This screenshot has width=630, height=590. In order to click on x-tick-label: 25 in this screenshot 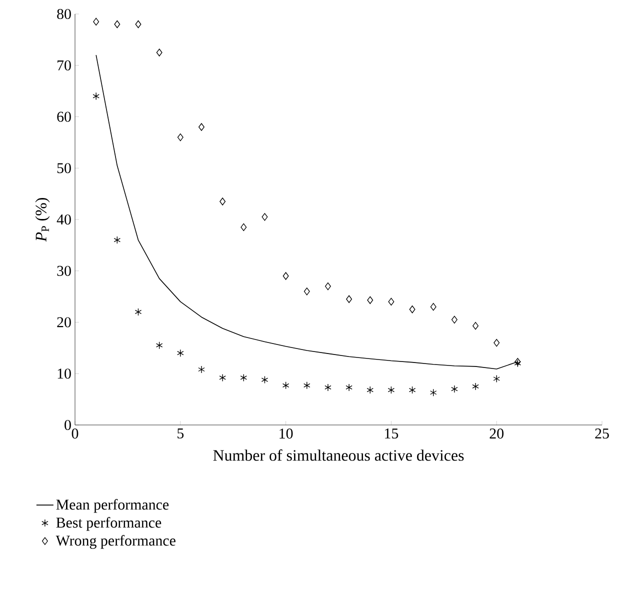, I will do `click(602, 433)`.